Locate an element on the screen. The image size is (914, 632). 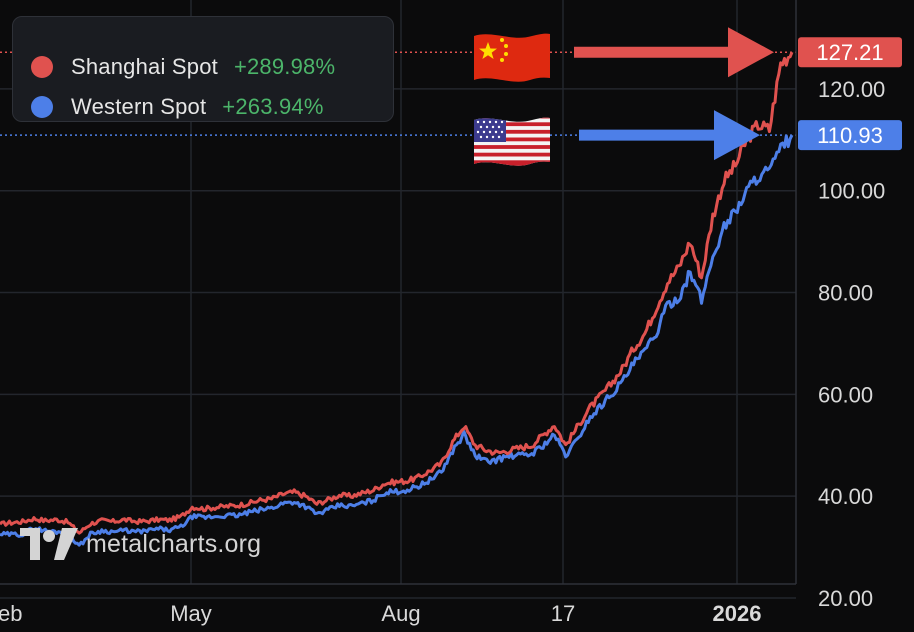
legend-item-shanghai: Shanghai Spot +289.98% is located at coordinates (183, 67).